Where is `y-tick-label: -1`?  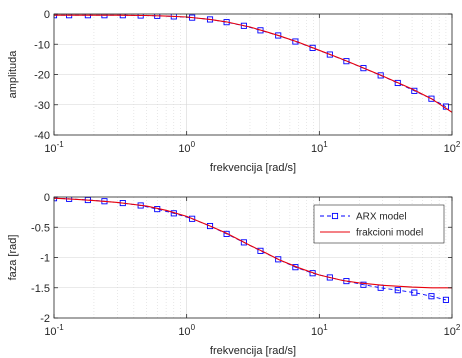 y-tick-label: -1 is located at coordinates (45, 259).